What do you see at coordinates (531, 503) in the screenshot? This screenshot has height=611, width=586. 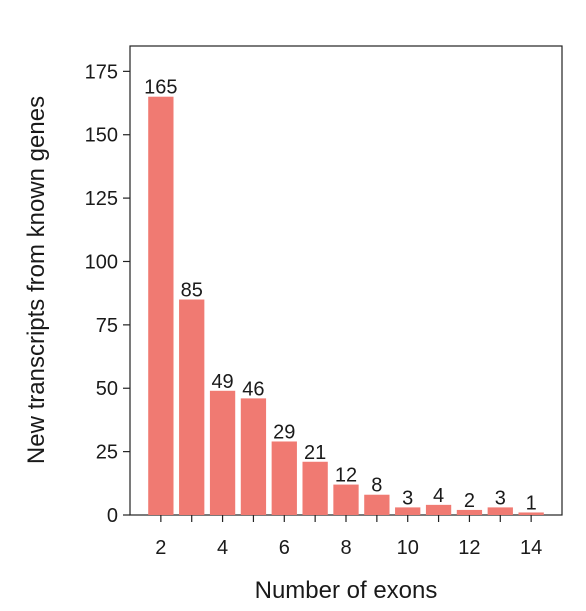 I see `bar-label-14: 1` at bounding box center [531, 503].